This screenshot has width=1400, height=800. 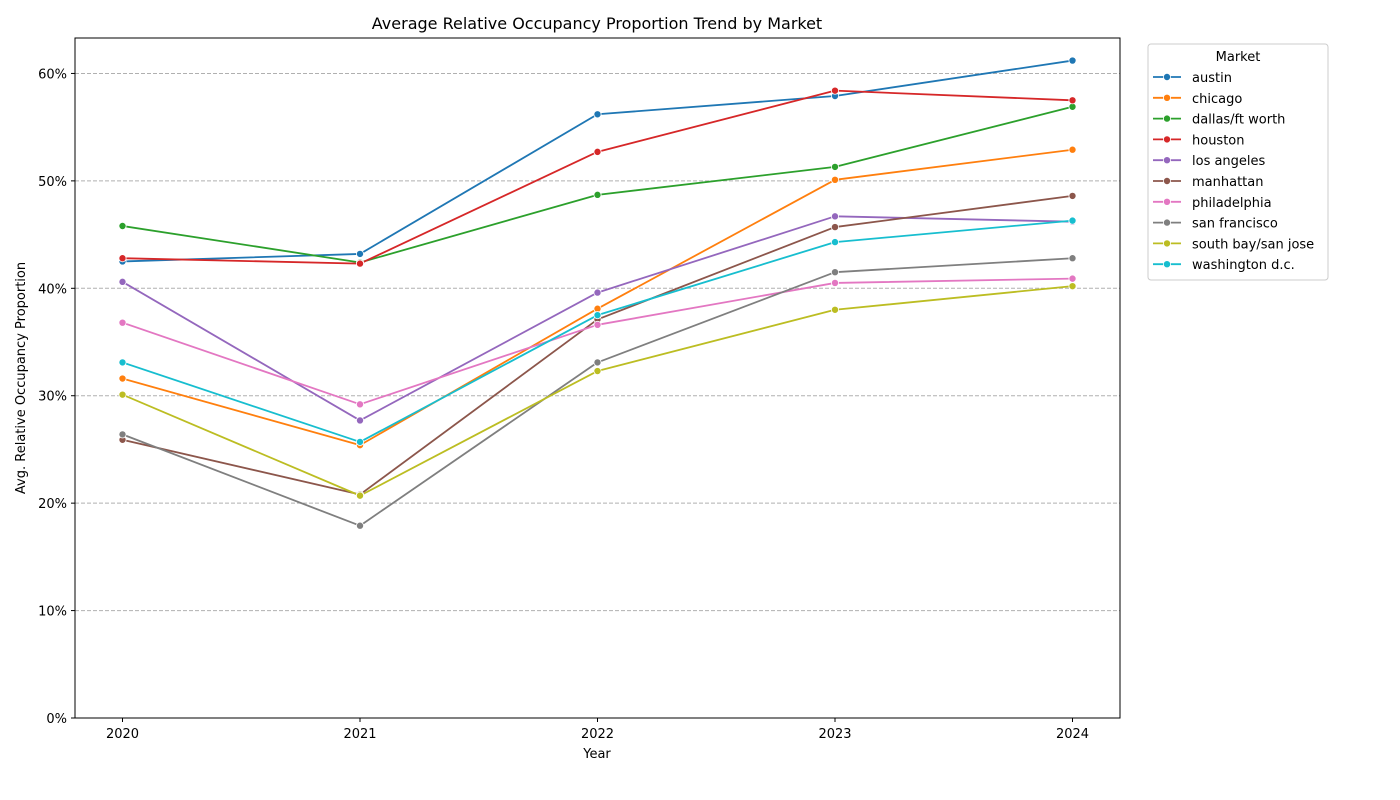 I want to click on legend-item: manhattan, so click(x=1208, y=182).